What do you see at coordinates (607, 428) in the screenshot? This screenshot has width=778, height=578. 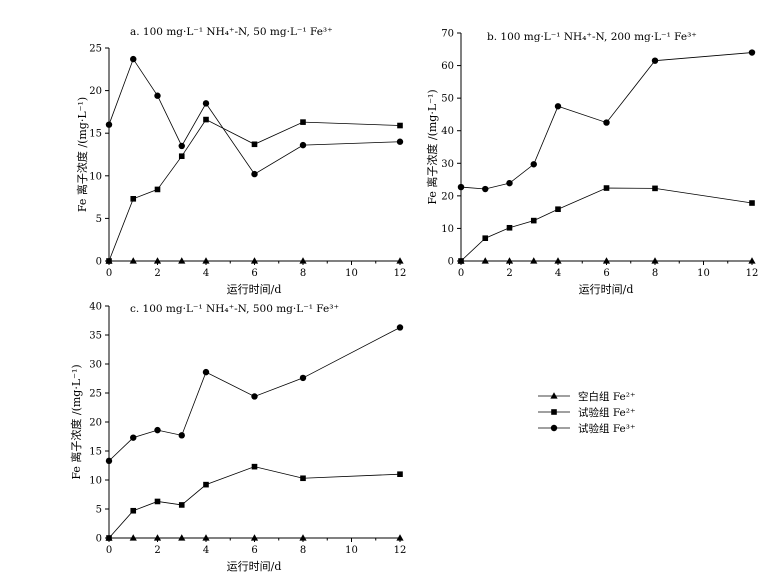 I see `legend-label: 试验组 Fe³⁺` at bounding box center [607, 428].